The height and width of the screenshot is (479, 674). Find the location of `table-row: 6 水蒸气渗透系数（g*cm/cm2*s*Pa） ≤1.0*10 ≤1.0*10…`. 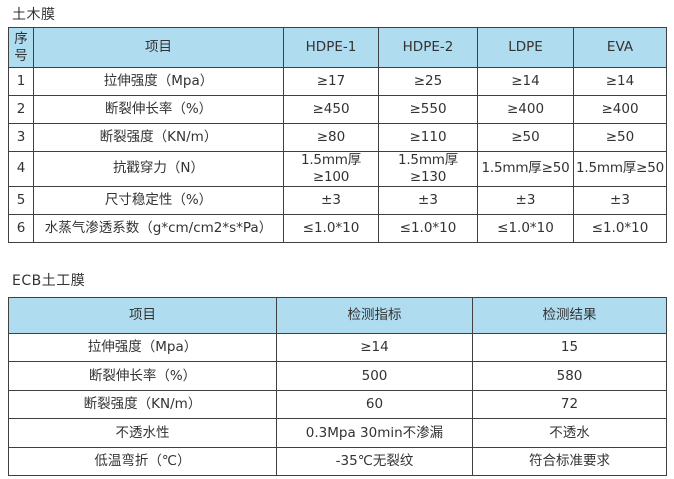

table-row: 6 水蒸气渗透系数（g*cm/cm2*s*Pa） ≤1.0*10 ≤1.0*10… is located at coordinates (337, 228).